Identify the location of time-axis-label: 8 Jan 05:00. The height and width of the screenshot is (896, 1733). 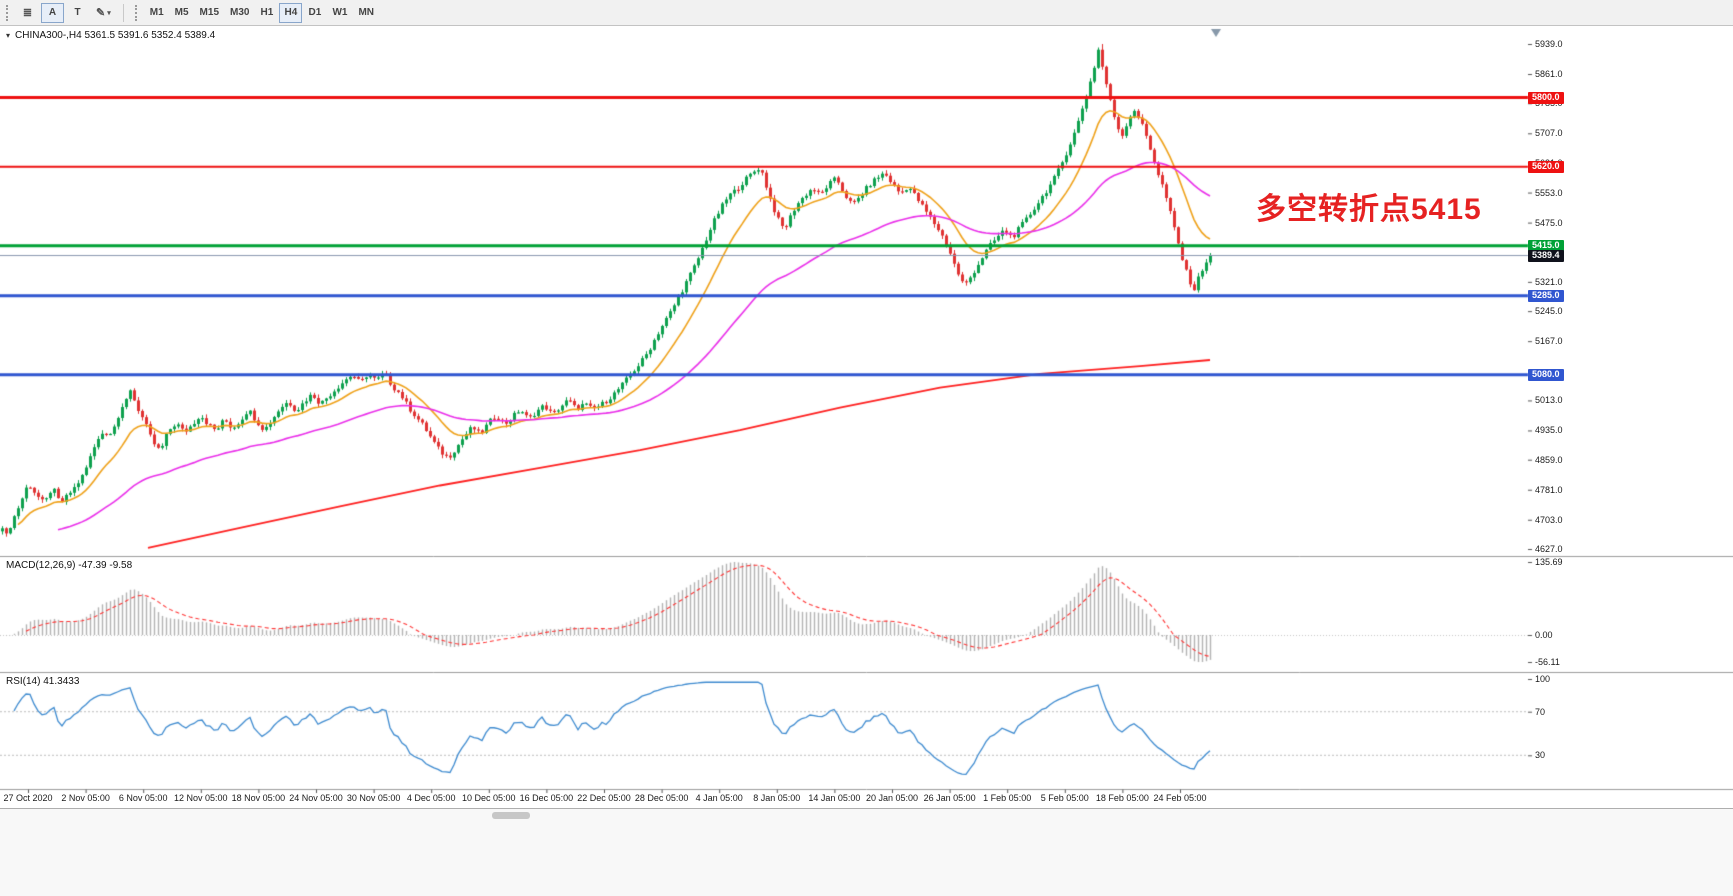
(777, 798).